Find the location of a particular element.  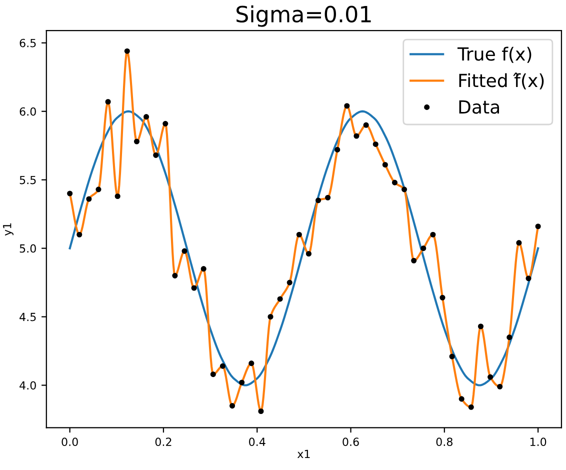

y-tick-label: 5.5 is located at coordinates (28, 180).